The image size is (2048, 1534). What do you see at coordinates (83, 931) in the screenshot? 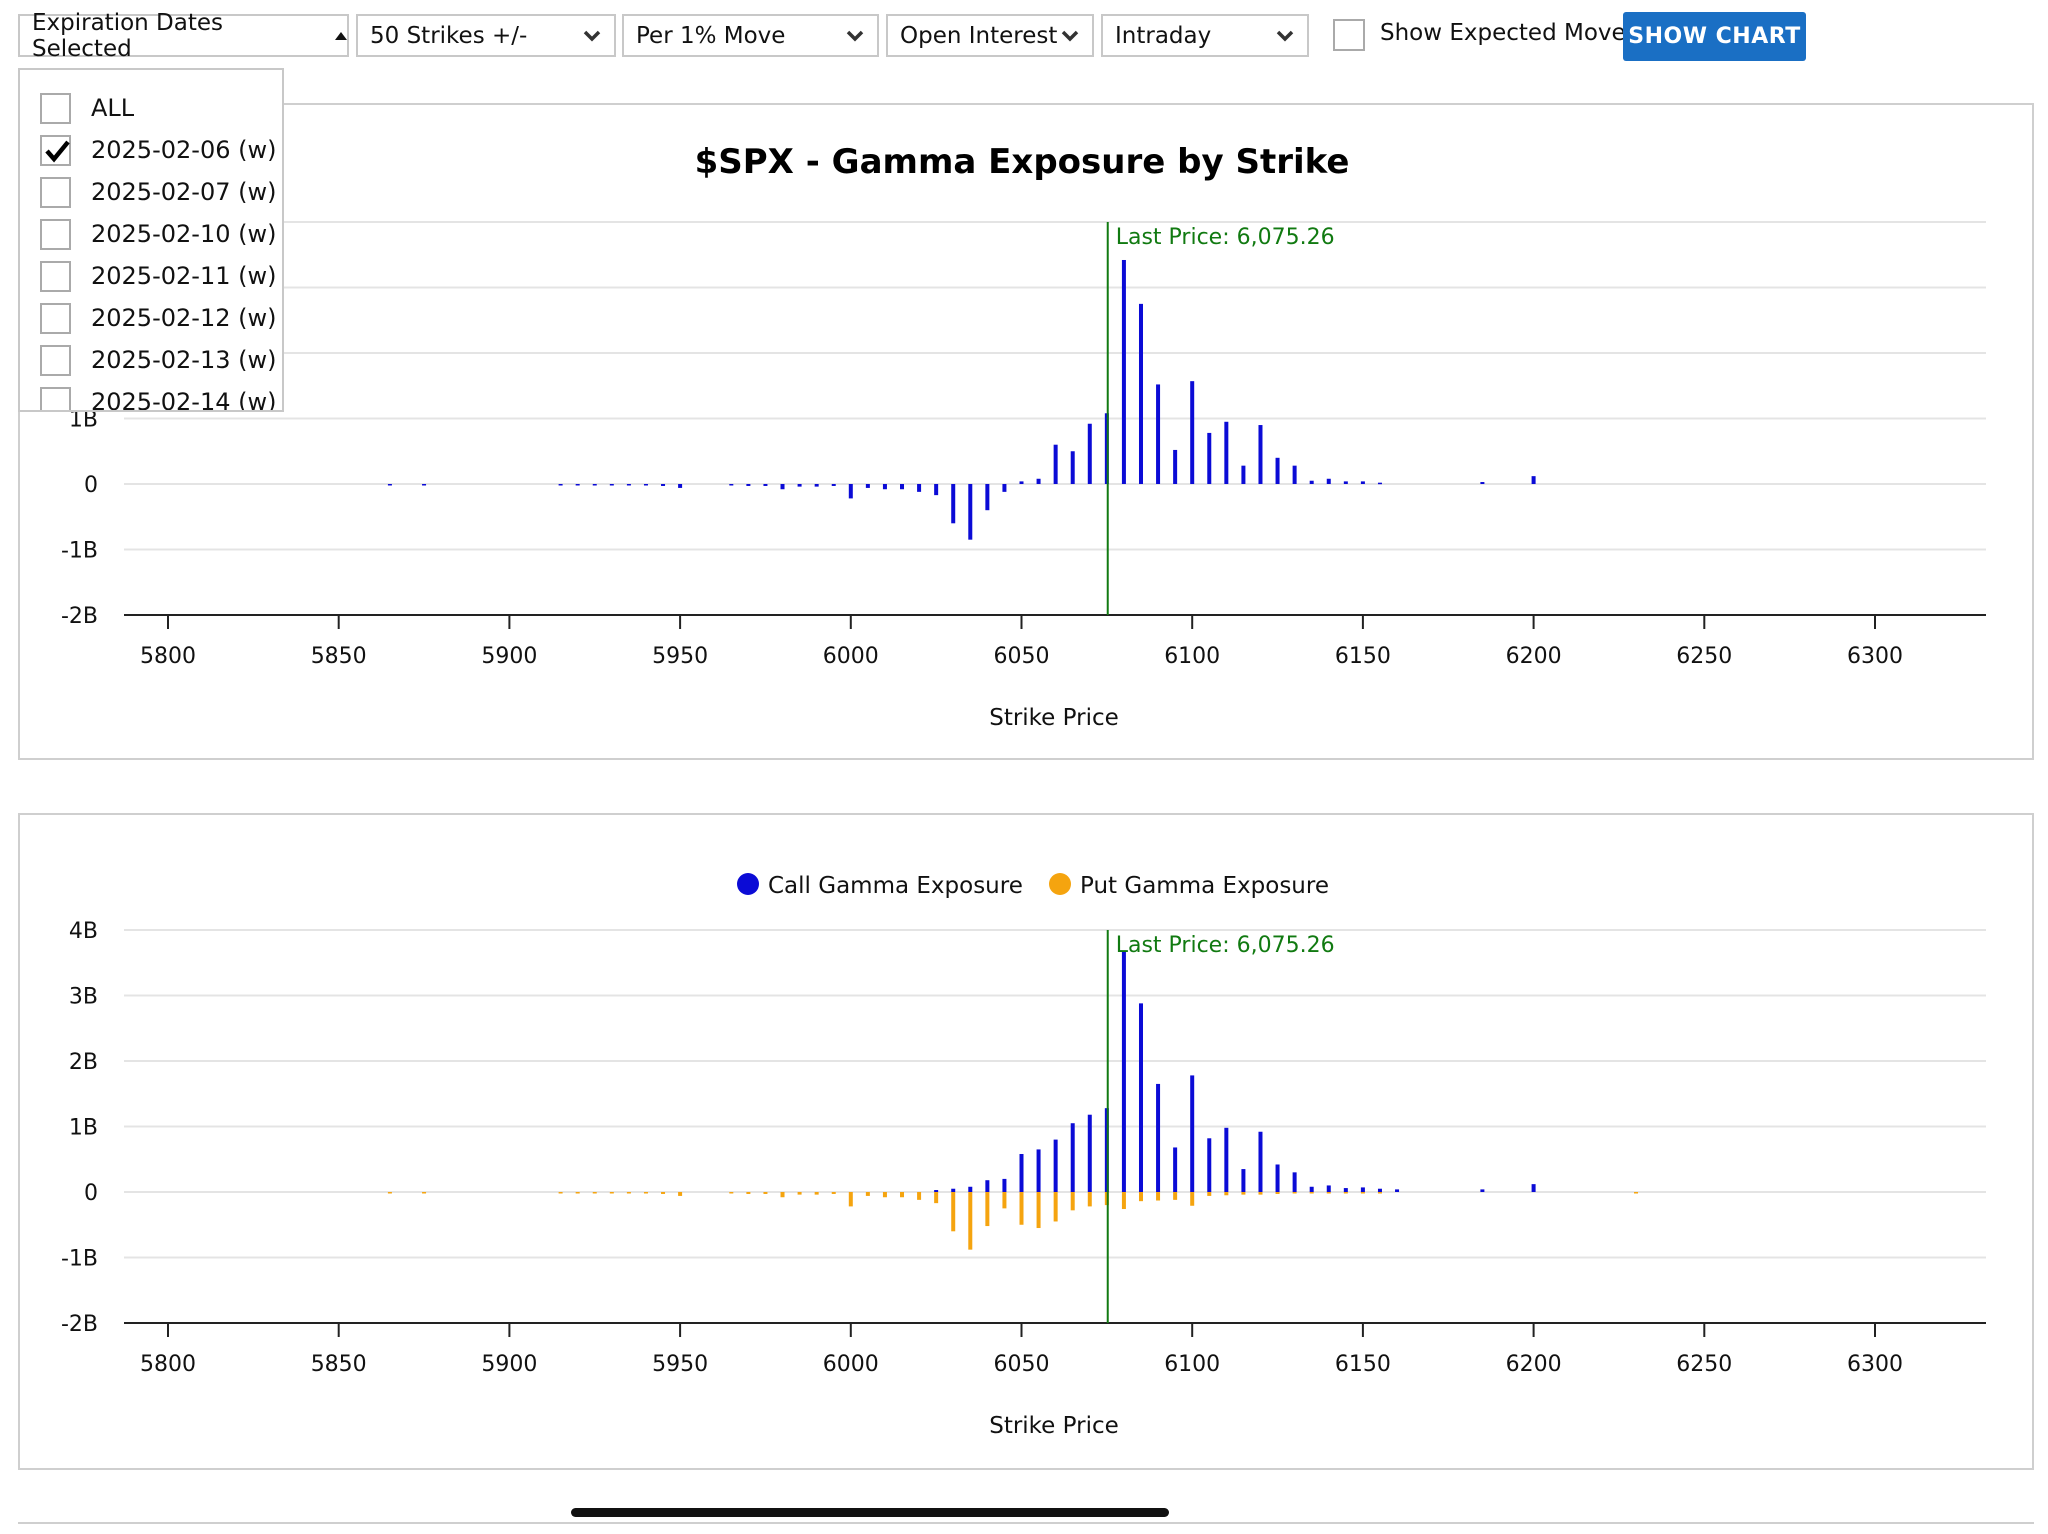
I see `y-tick-label: 4B` at bounding box center [83, 931].